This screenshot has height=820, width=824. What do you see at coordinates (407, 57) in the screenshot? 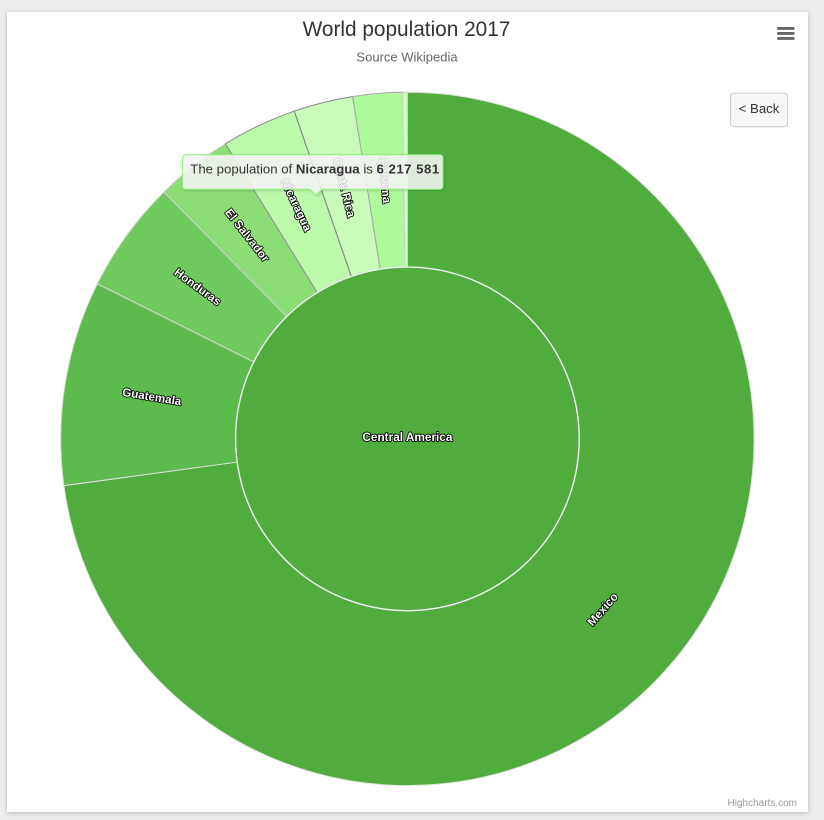
I see `svg-text: Source Wikipedia` at bounding box center [407, 57].